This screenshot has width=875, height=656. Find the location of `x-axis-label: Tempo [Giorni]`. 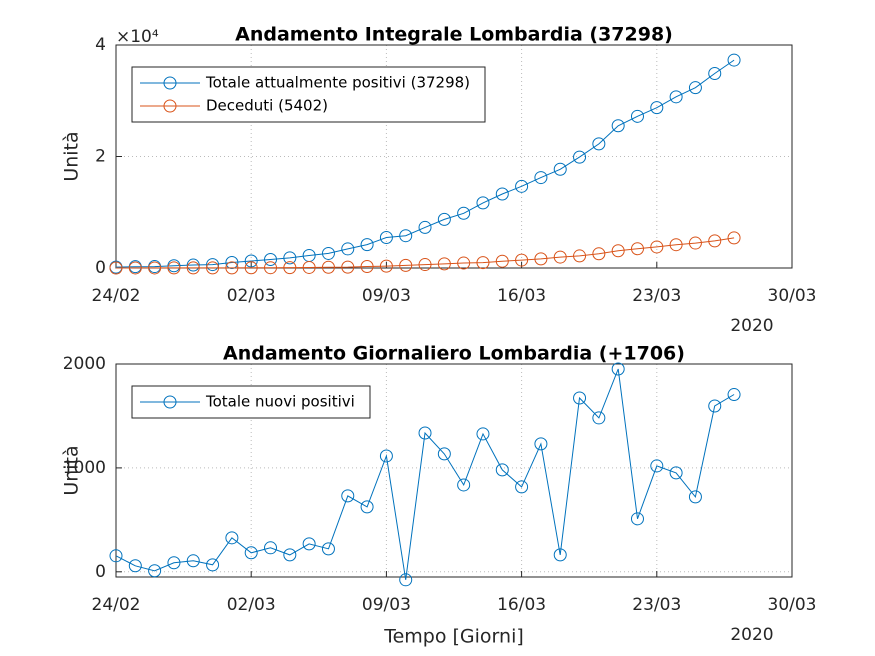

x-axis-label: Tempo [Giorni] is located at coordinates (453, 637).